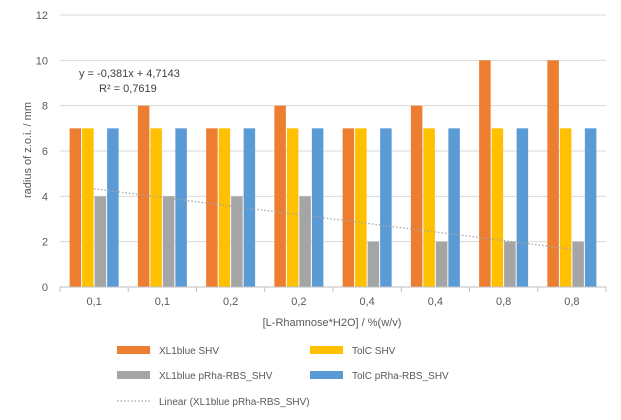  What do you see at coordinates (45, 243) in the screenshot?
I see `y-tick-label: 2` at bounding box center [45, 243].